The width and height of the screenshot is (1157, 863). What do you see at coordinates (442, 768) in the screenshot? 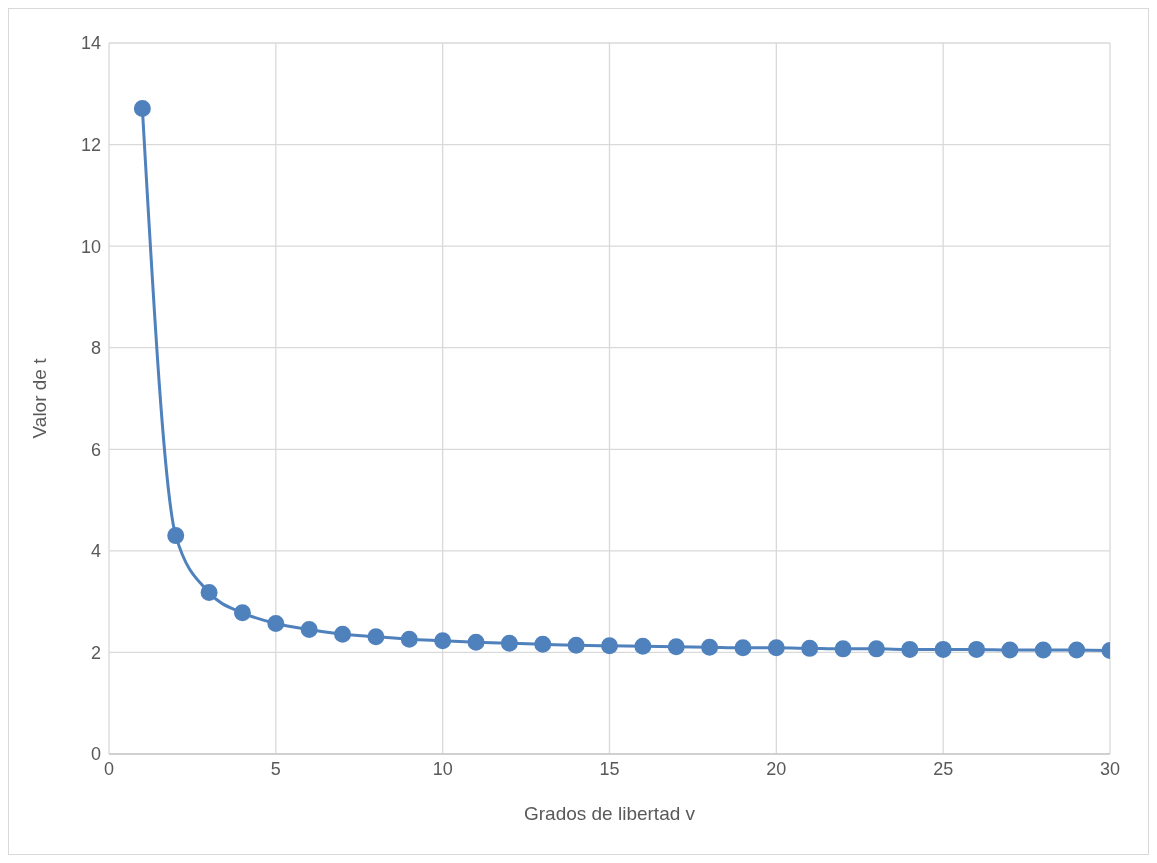
I see `x-tick-label: 10` at bounding box center [442, 768].